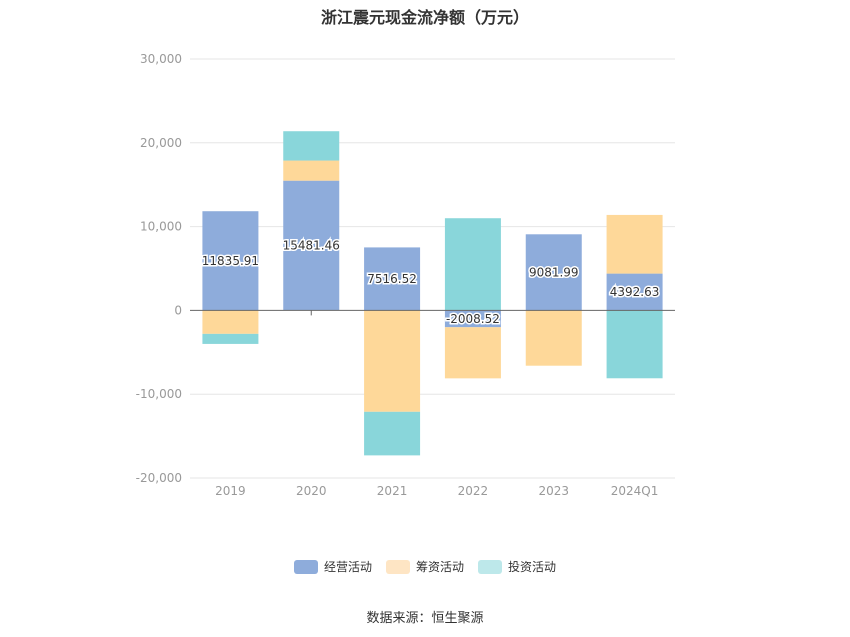  Describe the element at coordinates (305, 566) in the screenshot. I see `legend-swatch-operating` at that location.